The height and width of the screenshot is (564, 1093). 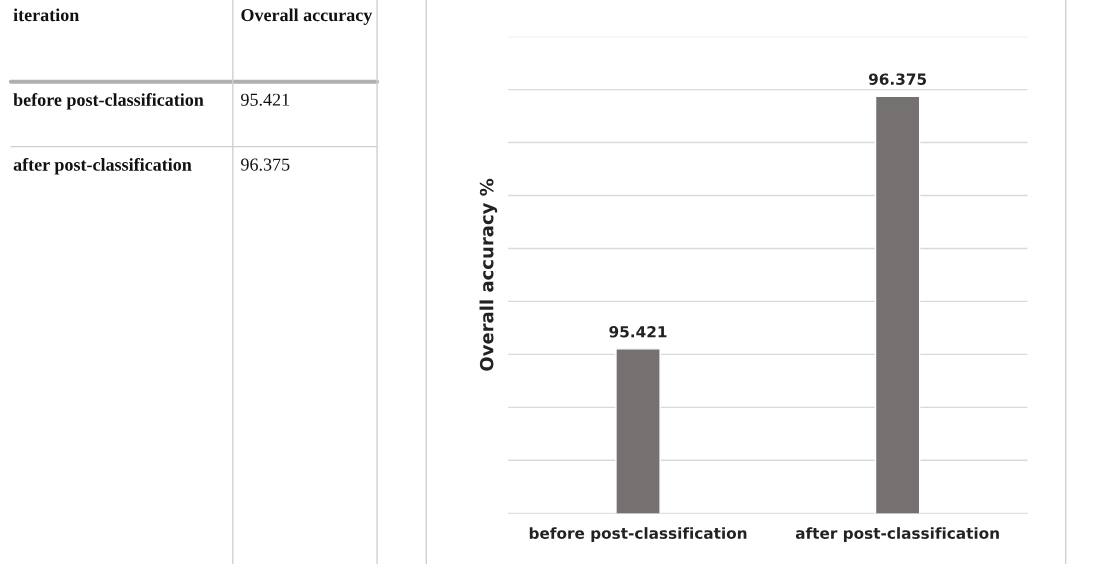 I want to click on category-label: after post-classification, so click(x=102, y=166).